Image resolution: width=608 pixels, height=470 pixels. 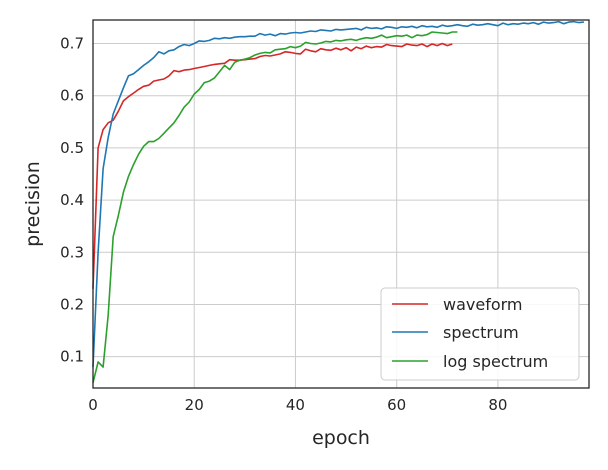 I want to click on y-tick-label: 0.1, so click(x=72, y=357).